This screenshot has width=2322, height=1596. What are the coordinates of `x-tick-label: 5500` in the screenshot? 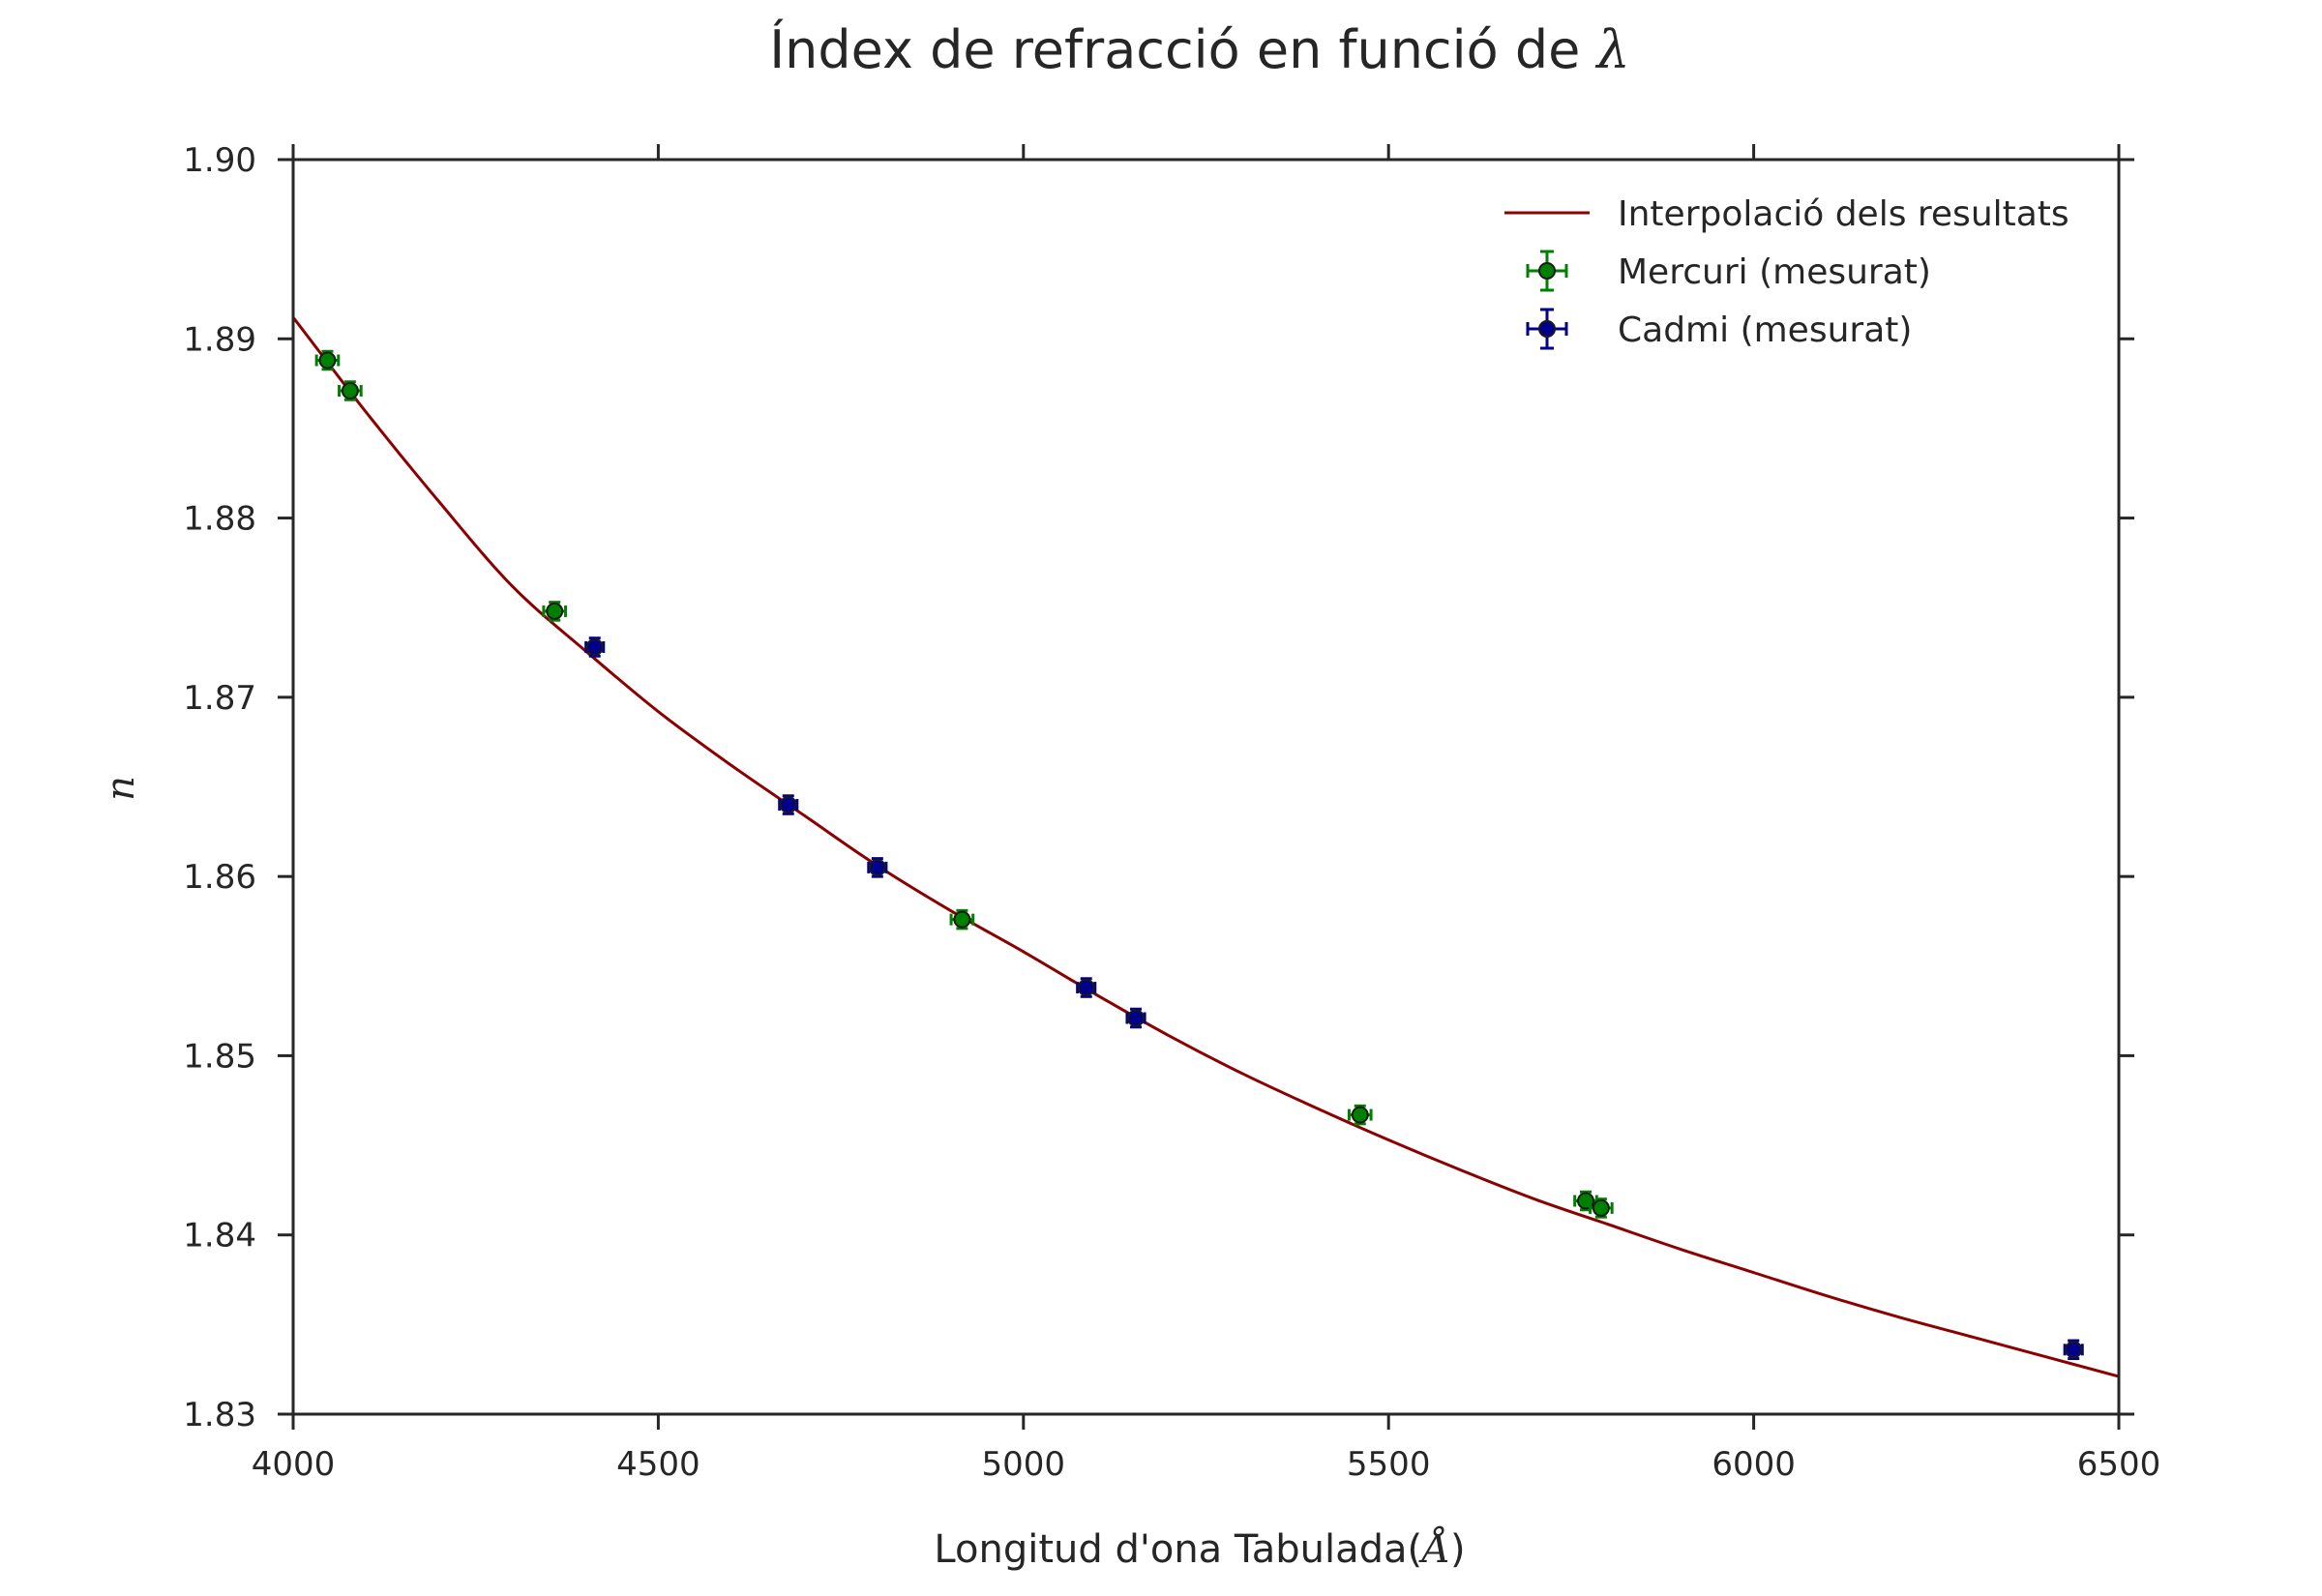 It's located at (1389, 1464).